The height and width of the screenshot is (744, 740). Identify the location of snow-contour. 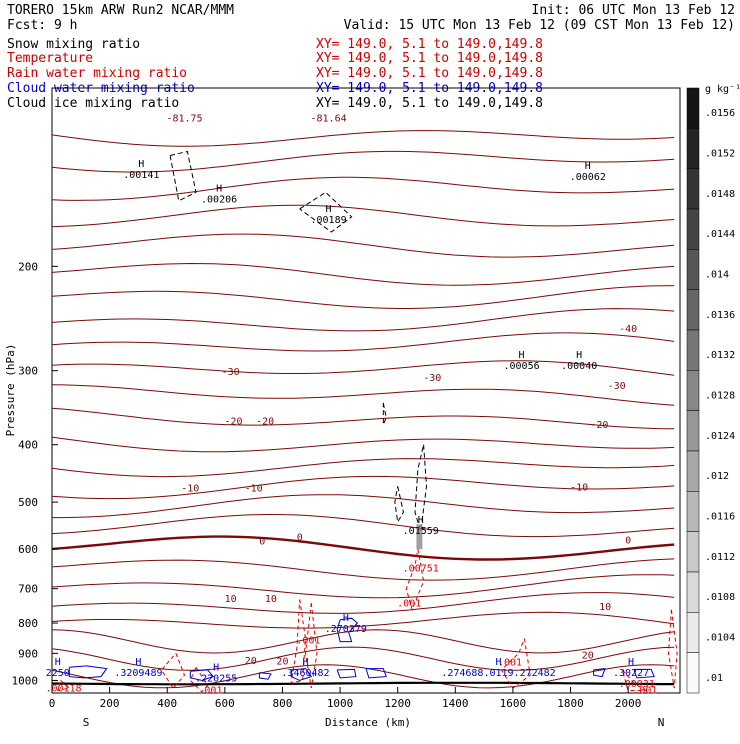
(421, 488).